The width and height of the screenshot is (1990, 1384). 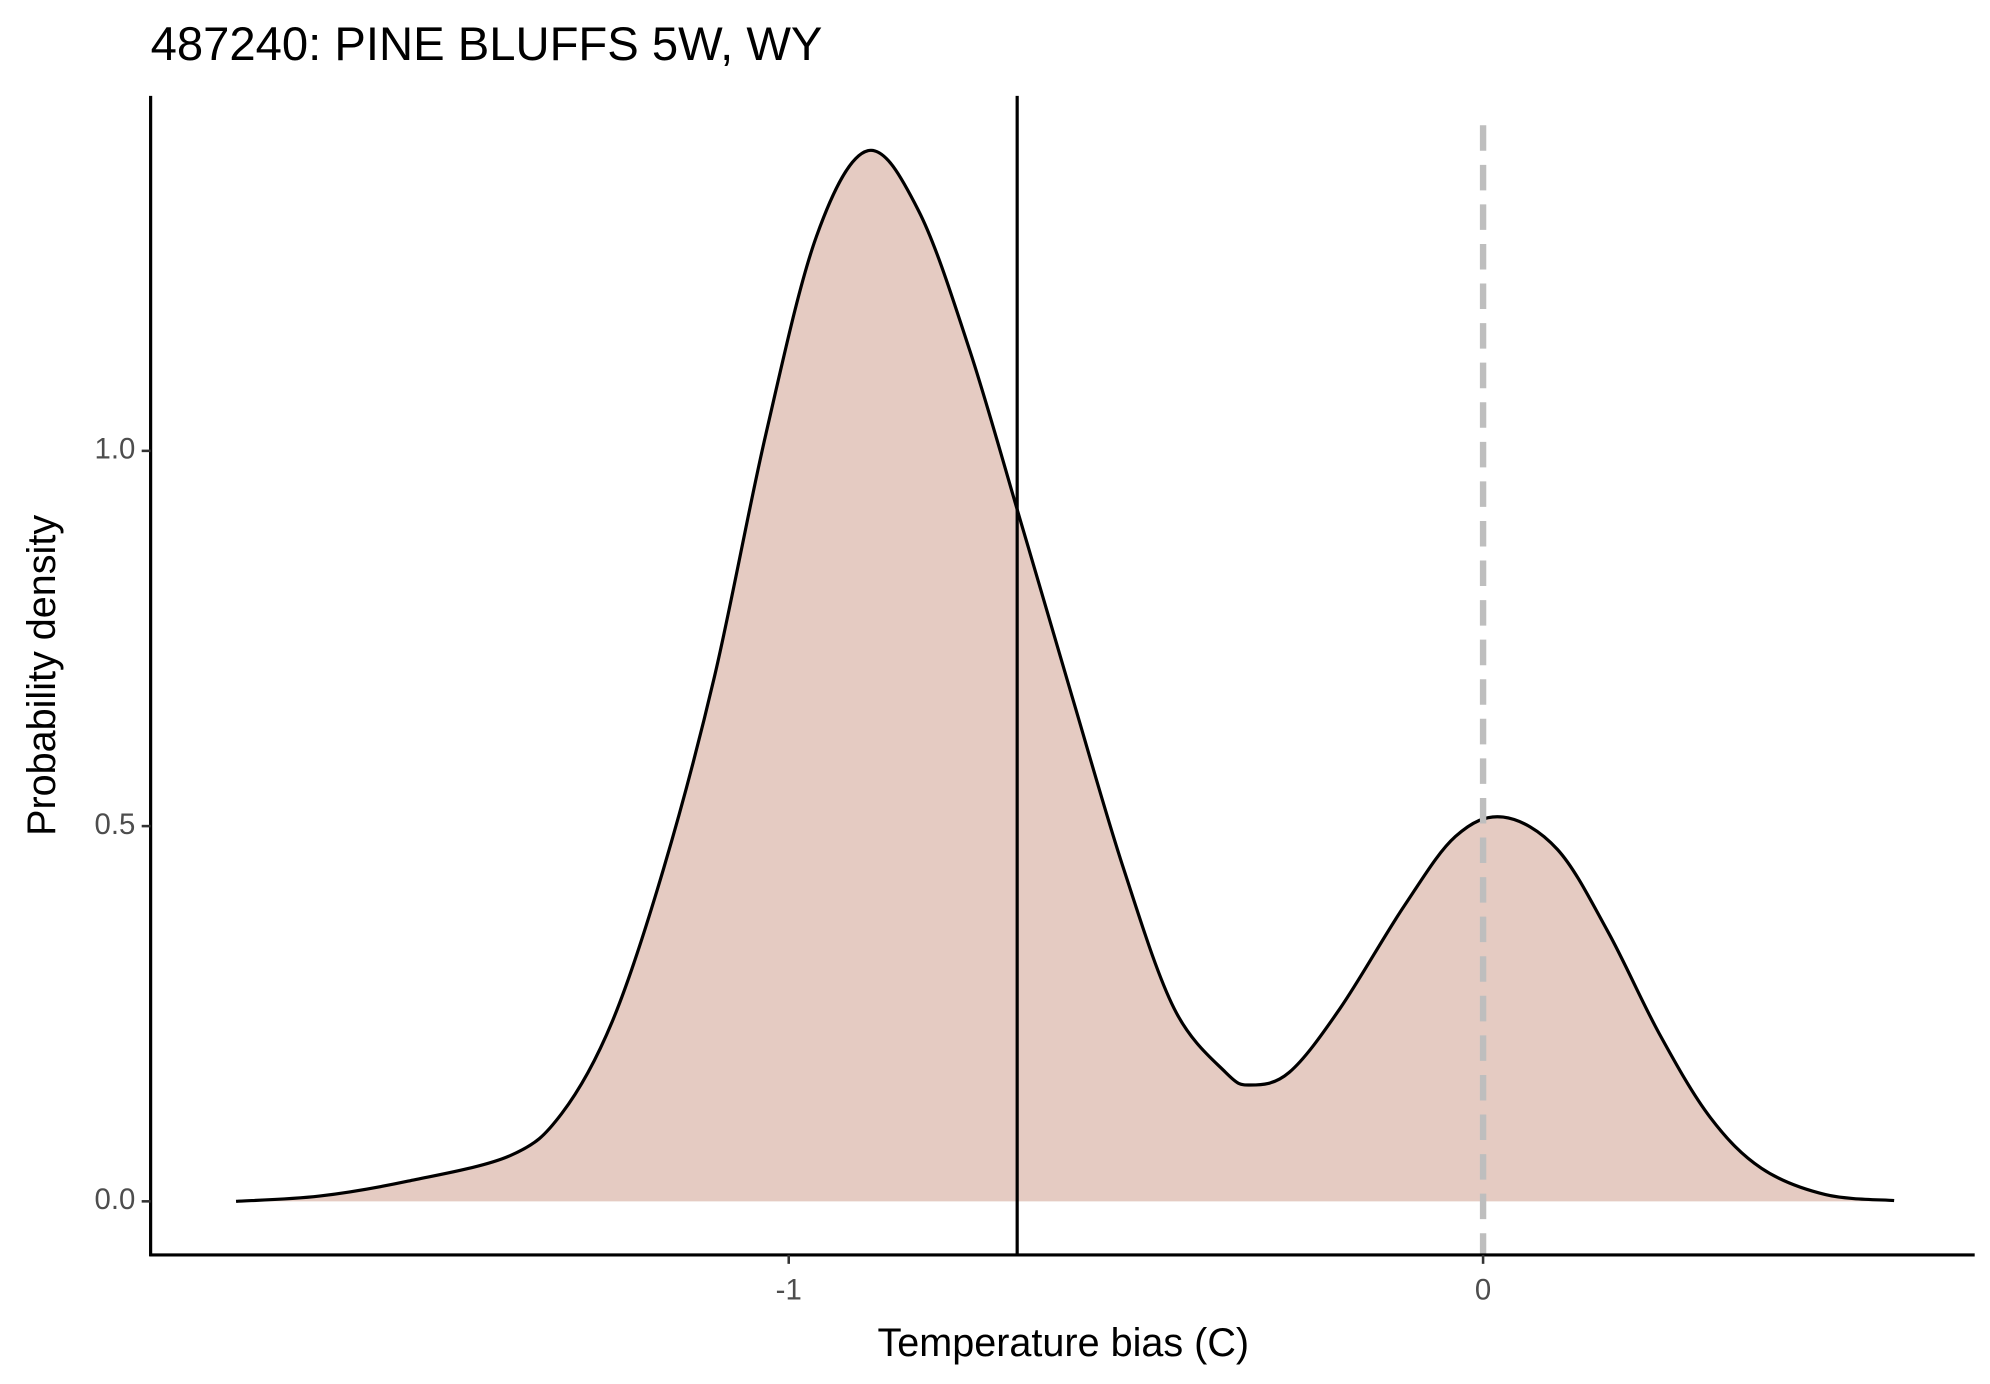 I want to click on x-axis-label: Temperature bias (C), so click(x=1064, y=1343).